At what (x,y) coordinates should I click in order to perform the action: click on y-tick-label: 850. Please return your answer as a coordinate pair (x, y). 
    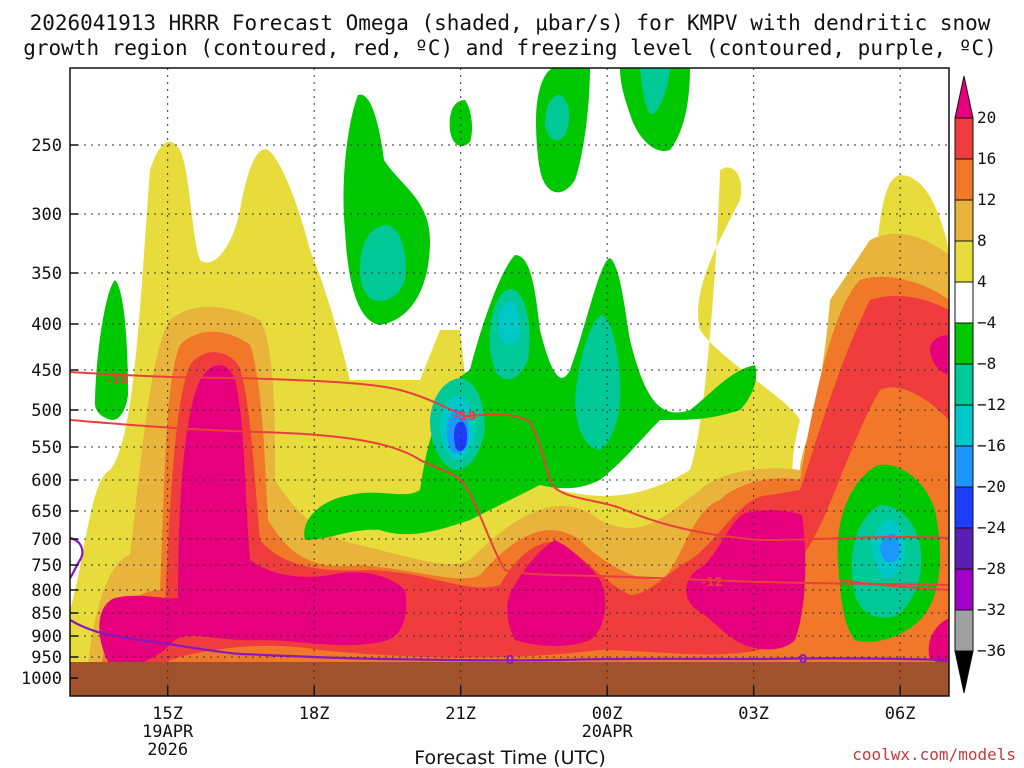
    Looking at the image, I should click on (46, 614).